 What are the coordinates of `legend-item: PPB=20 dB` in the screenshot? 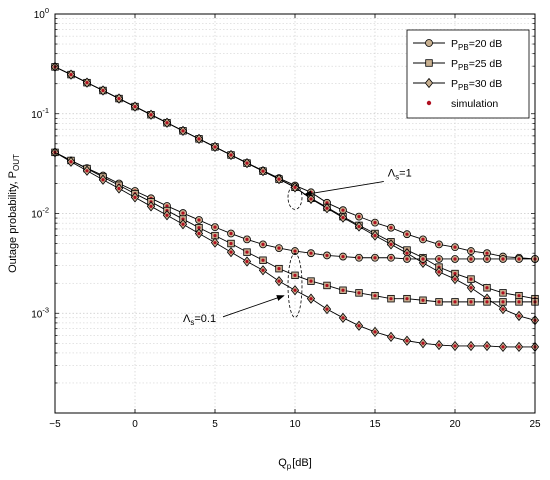 It's located at (457, 45).